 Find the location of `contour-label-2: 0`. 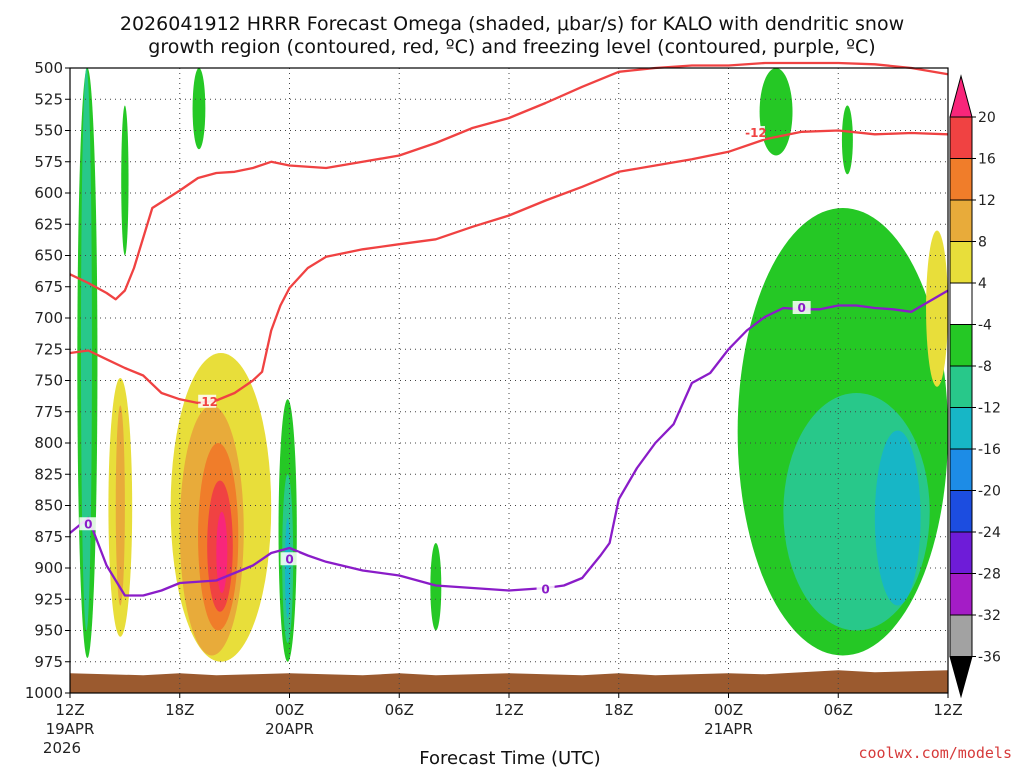

contour-label-2: 0 is located at coordinates (88, 524).